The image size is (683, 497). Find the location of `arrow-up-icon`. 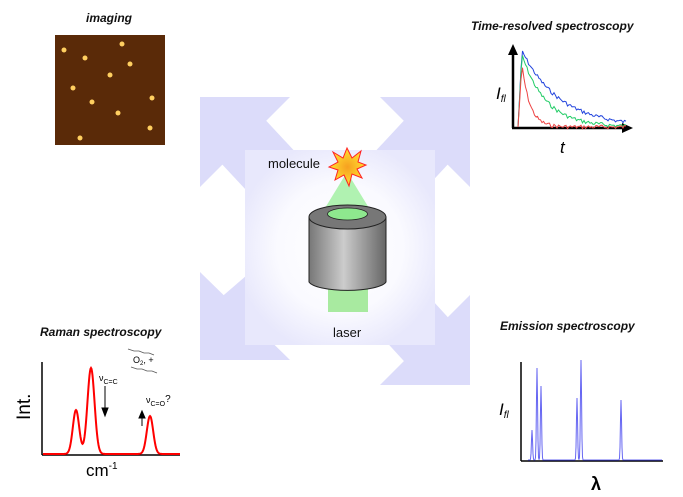

arrow-up-icon is located at coordinates (142, 417).